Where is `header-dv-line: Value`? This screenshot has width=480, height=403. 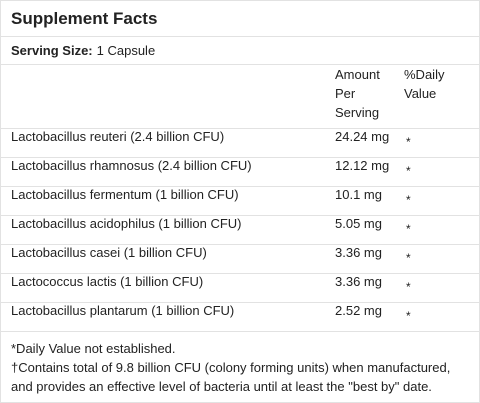 header-dv-line: Value is located at coordinates (420, 93).